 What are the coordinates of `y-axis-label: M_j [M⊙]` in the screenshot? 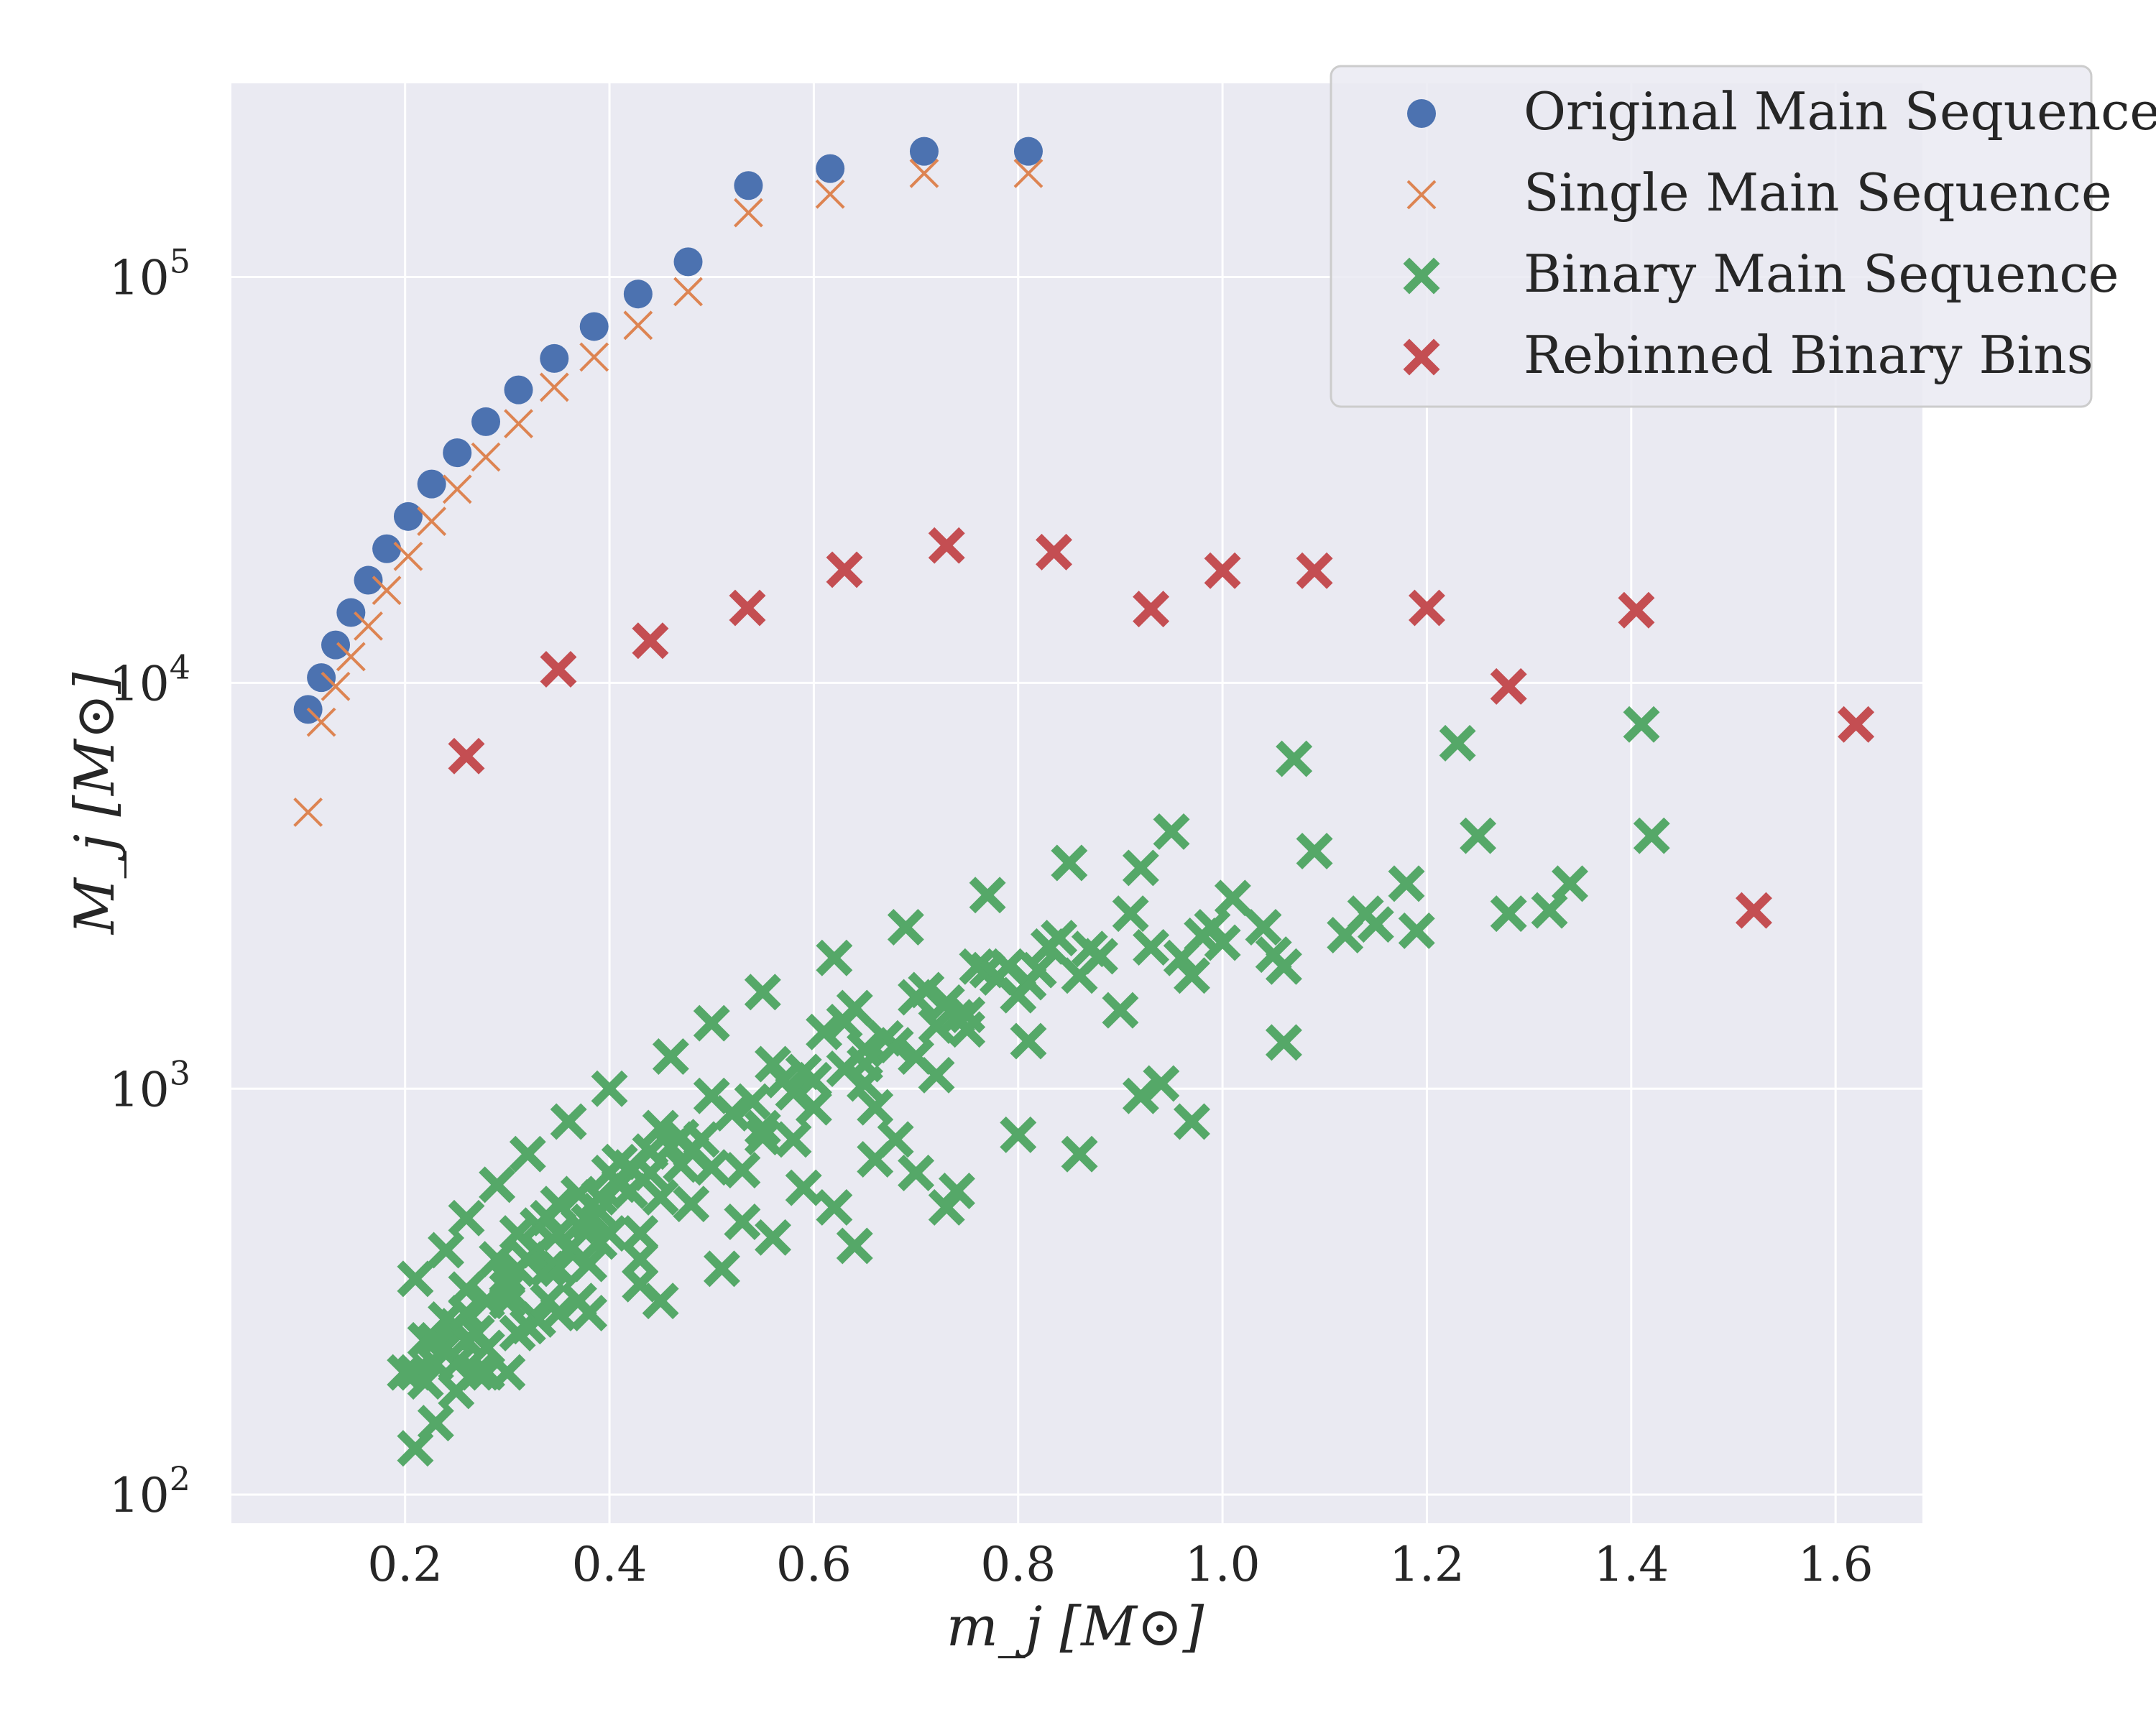 It's located at (94, 804).